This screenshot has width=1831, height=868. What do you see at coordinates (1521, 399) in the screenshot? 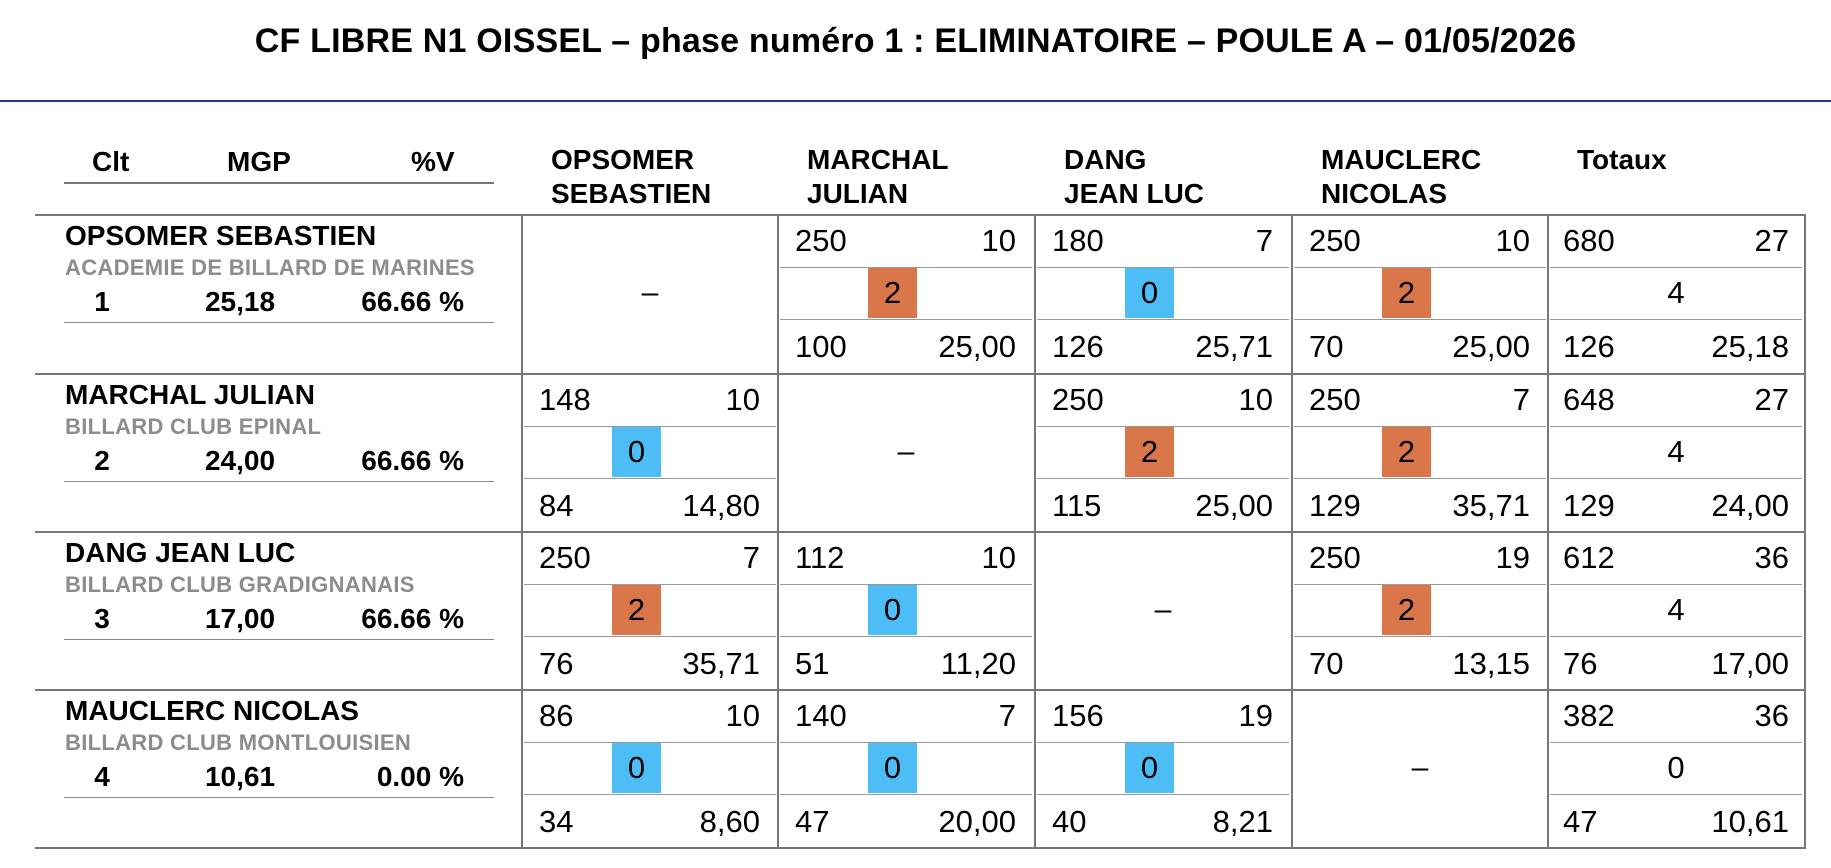
I see `match-innings: 7` at bounding box center [1521, 399].